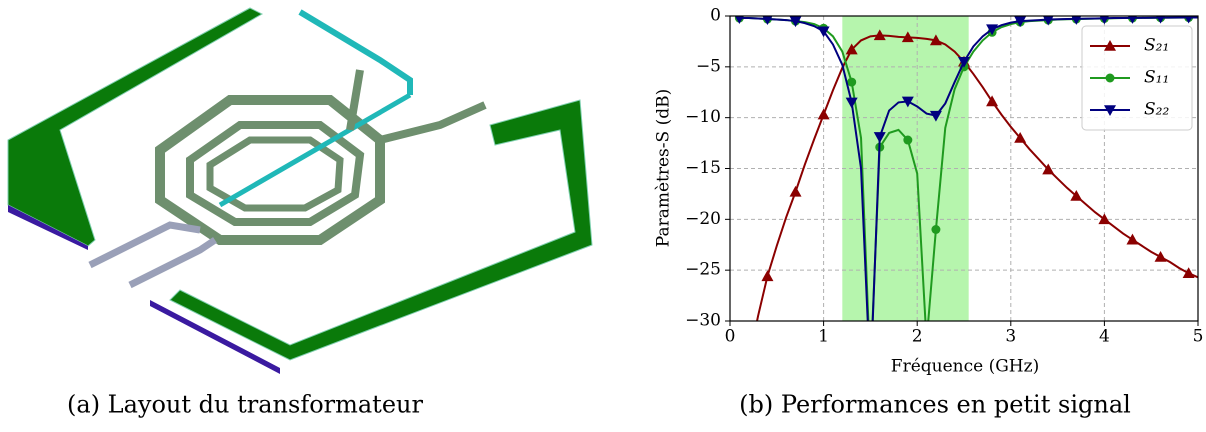  I want to click on x-tick-label: 0, so click(730, 337).